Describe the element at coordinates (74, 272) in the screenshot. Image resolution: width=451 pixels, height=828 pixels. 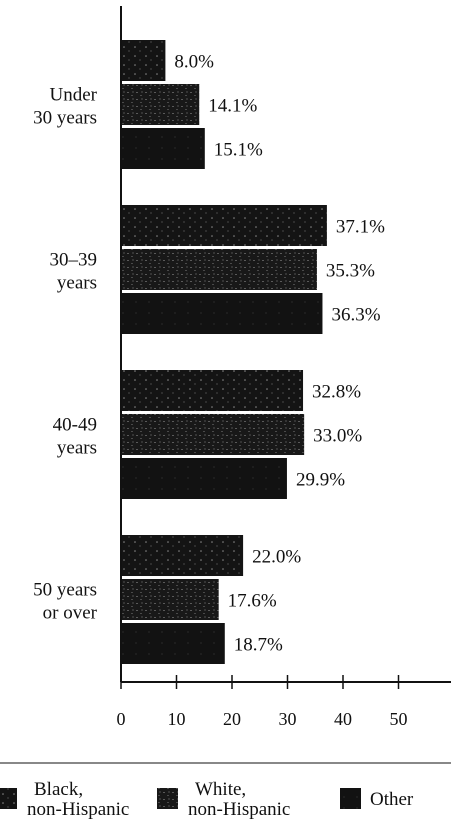
I see `category-label: 30–39 years` at that location.